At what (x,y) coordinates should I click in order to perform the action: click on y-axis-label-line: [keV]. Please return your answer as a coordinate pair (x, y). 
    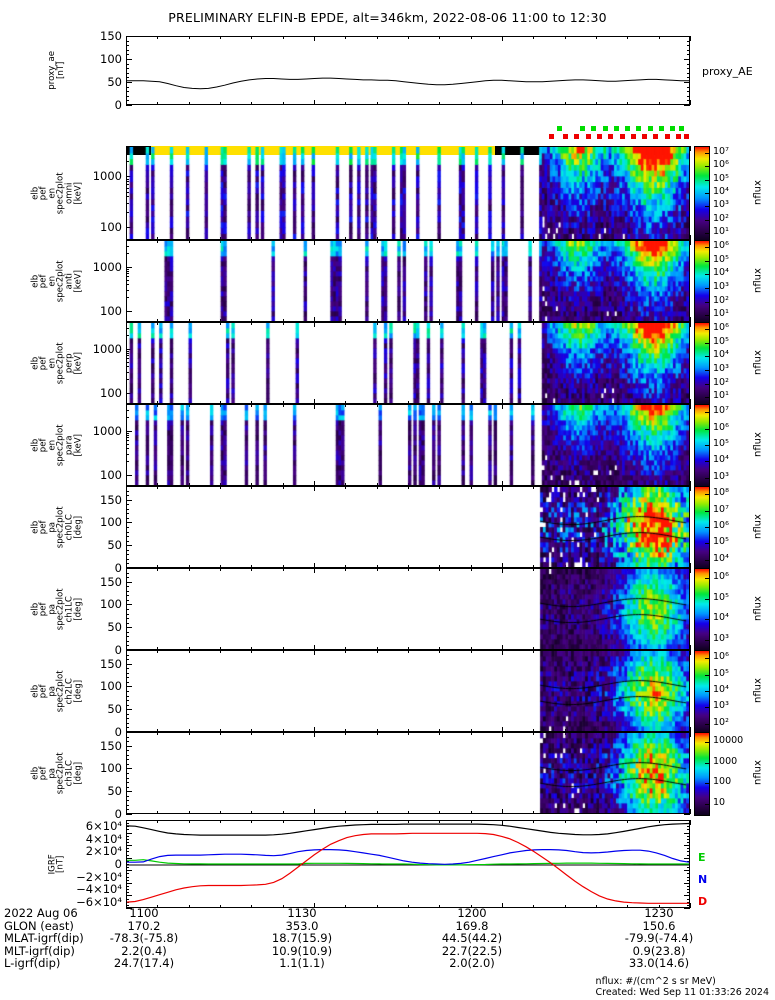
    Looking at the image, I should click on (78, 445).